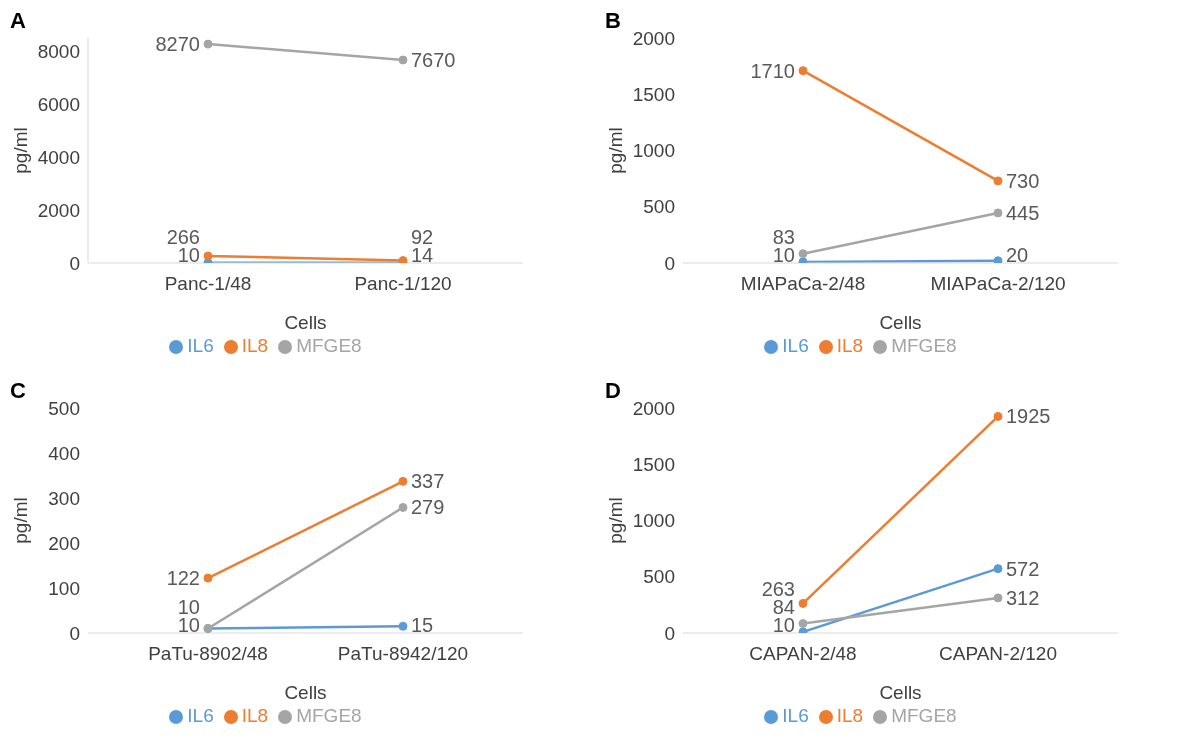  I want to click on data-label: 279, so click(428, 507).